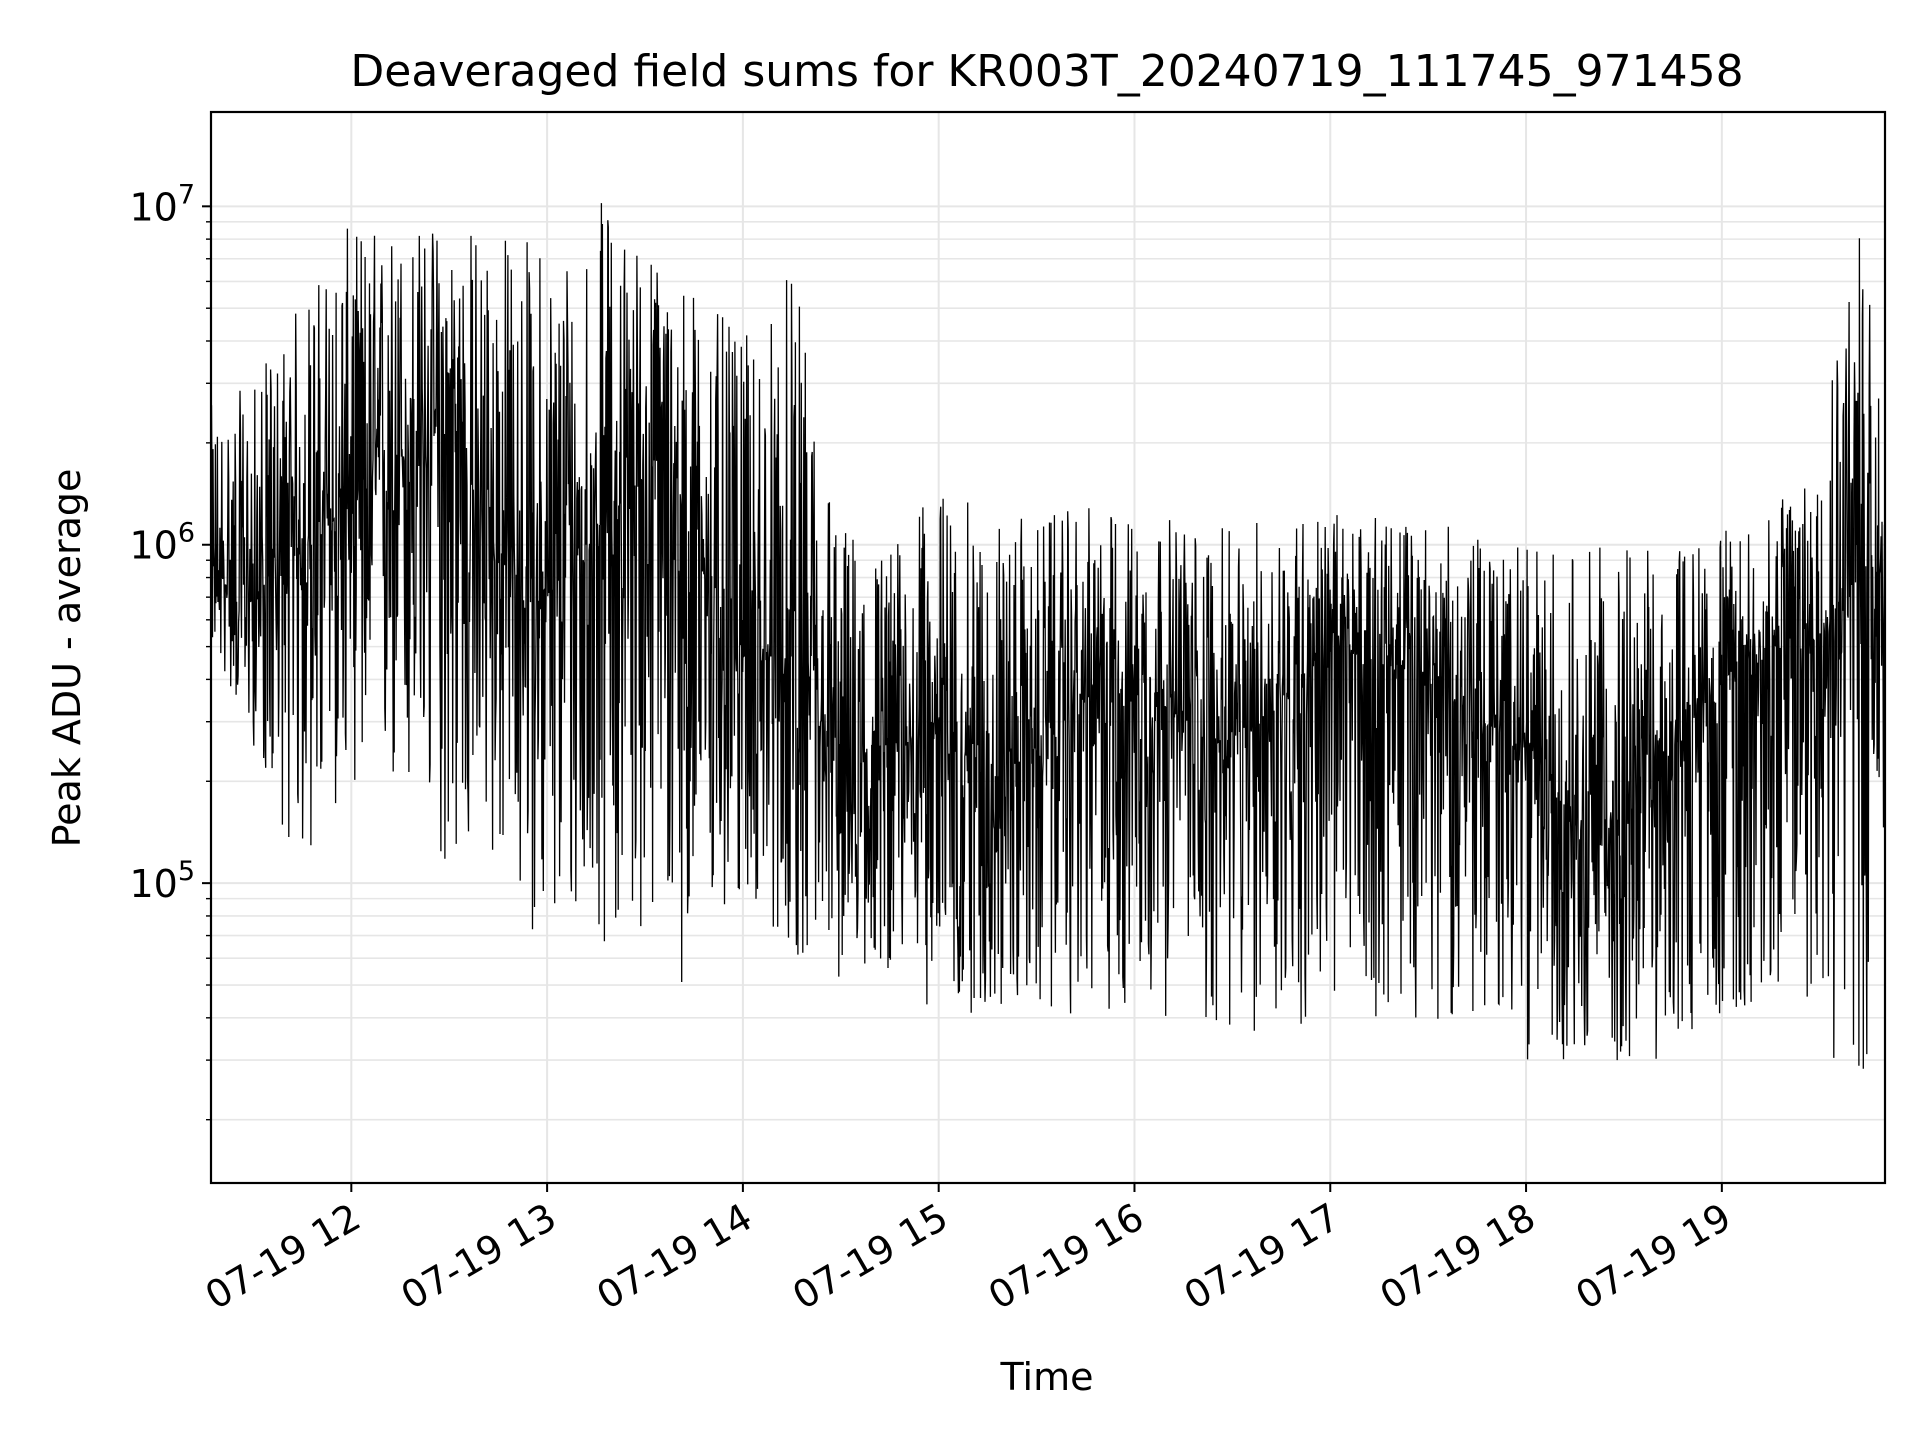  Describe the element at coordinates (67, 658) in the screenshot. I see `y-axis-label: Peak ADU - average` at that location.